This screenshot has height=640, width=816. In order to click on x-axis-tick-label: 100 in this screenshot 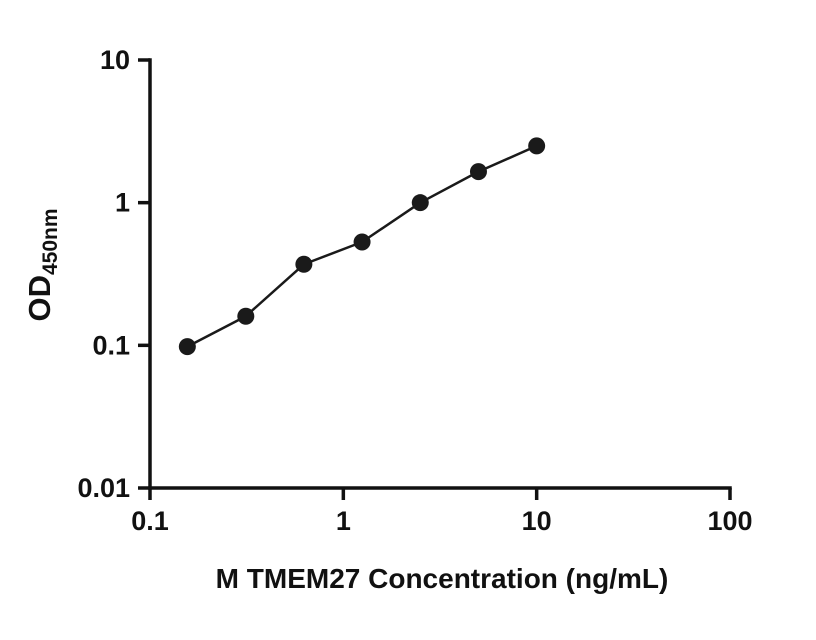, I will do `click(729, 521)`.